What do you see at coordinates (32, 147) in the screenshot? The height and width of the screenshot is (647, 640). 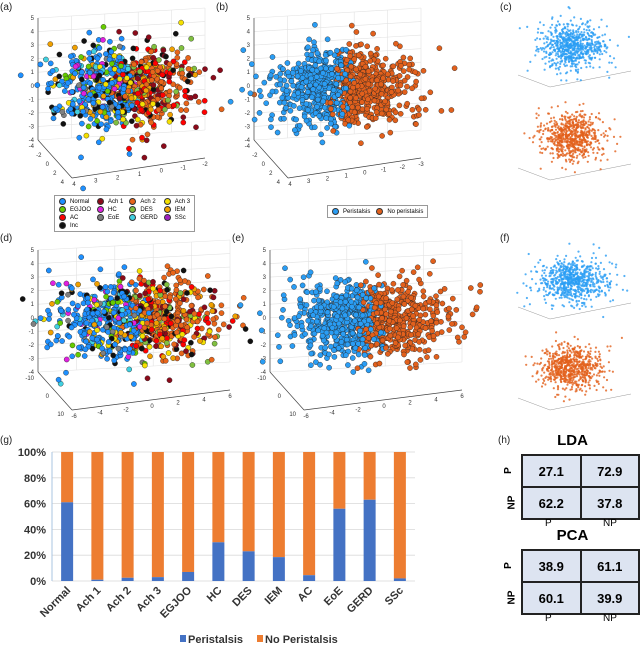 I see `y-tick-label: -4` at bounding box center [32, 147].